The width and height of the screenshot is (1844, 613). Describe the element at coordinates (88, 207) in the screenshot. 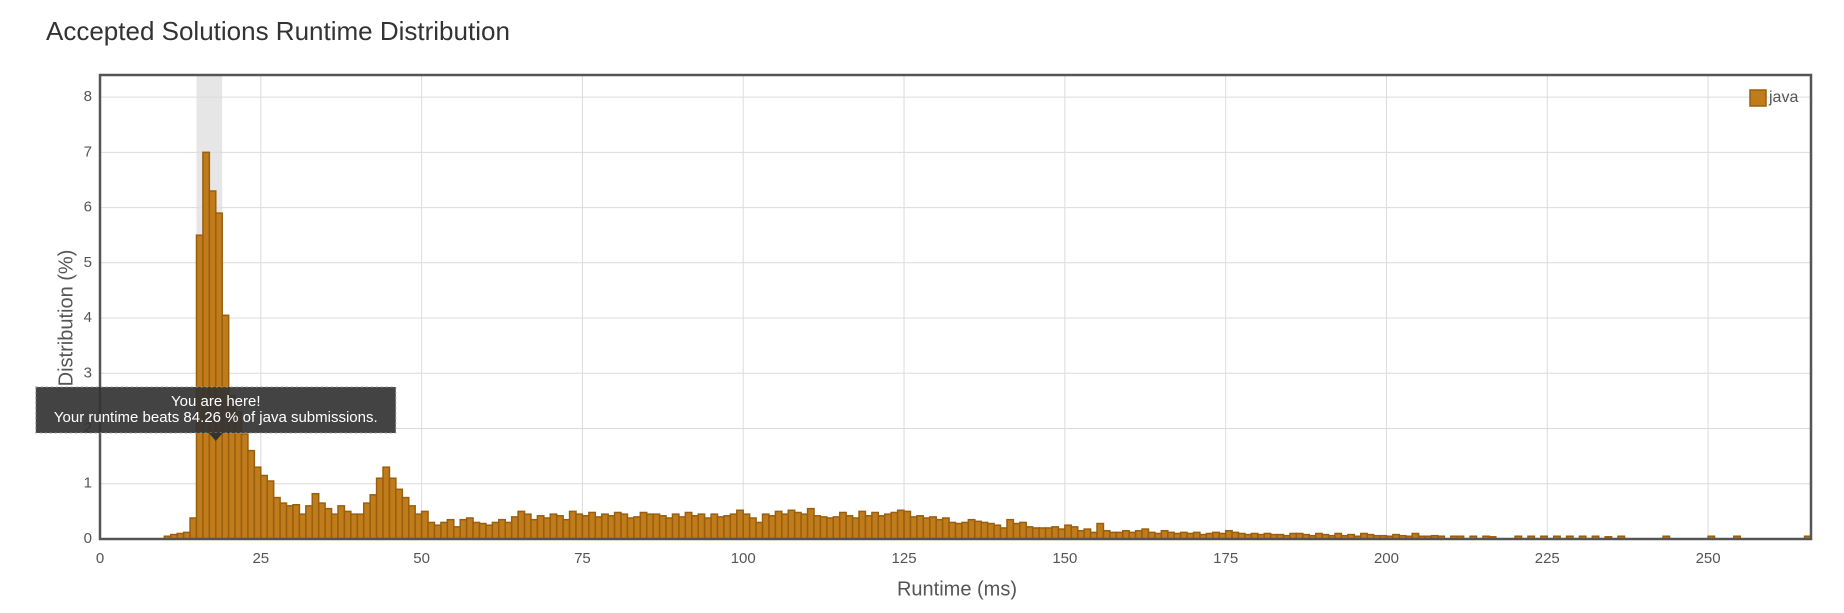

I see `y-tick-label: 6` at that location.